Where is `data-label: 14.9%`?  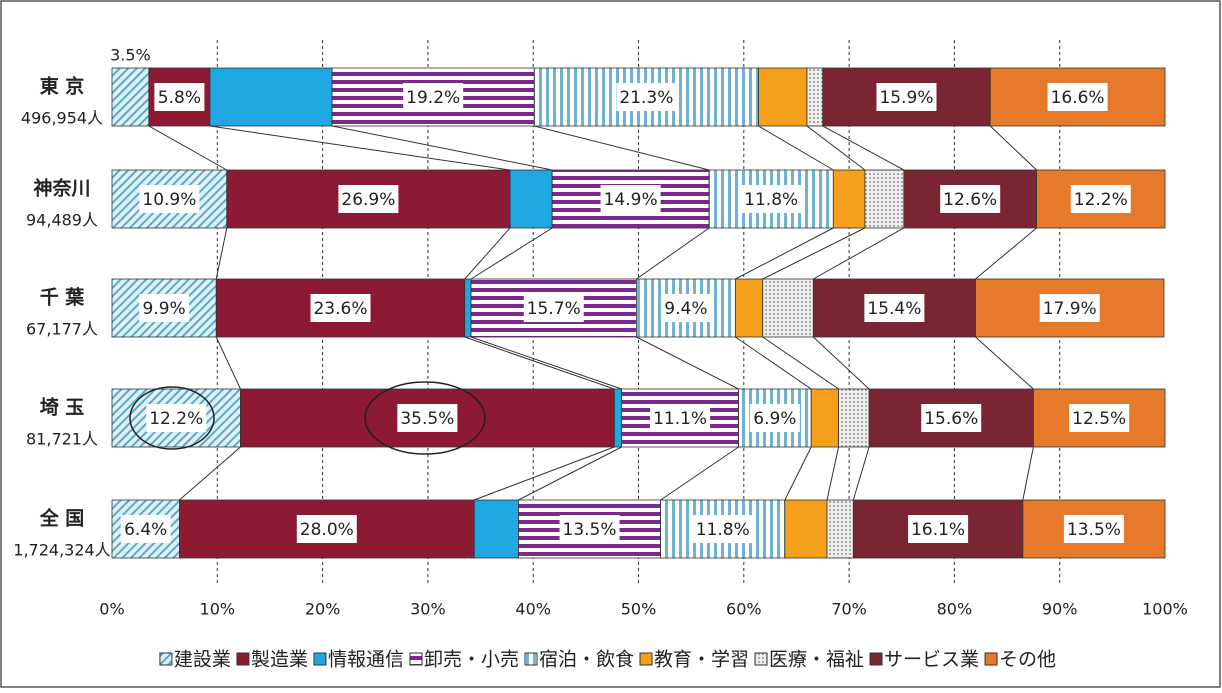 data-label: 14.9% is located at coordinates (631, 200).